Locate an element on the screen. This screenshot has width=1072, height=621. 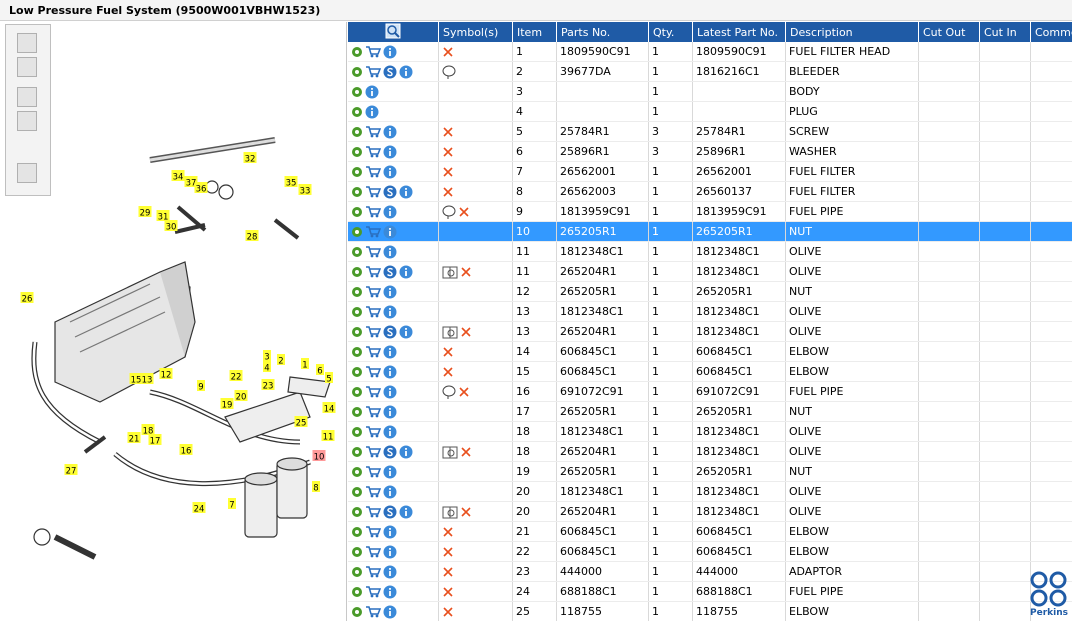
part-row: 6 25896R1 3 25896R1 WASHER is located at coordinates (710, 151).